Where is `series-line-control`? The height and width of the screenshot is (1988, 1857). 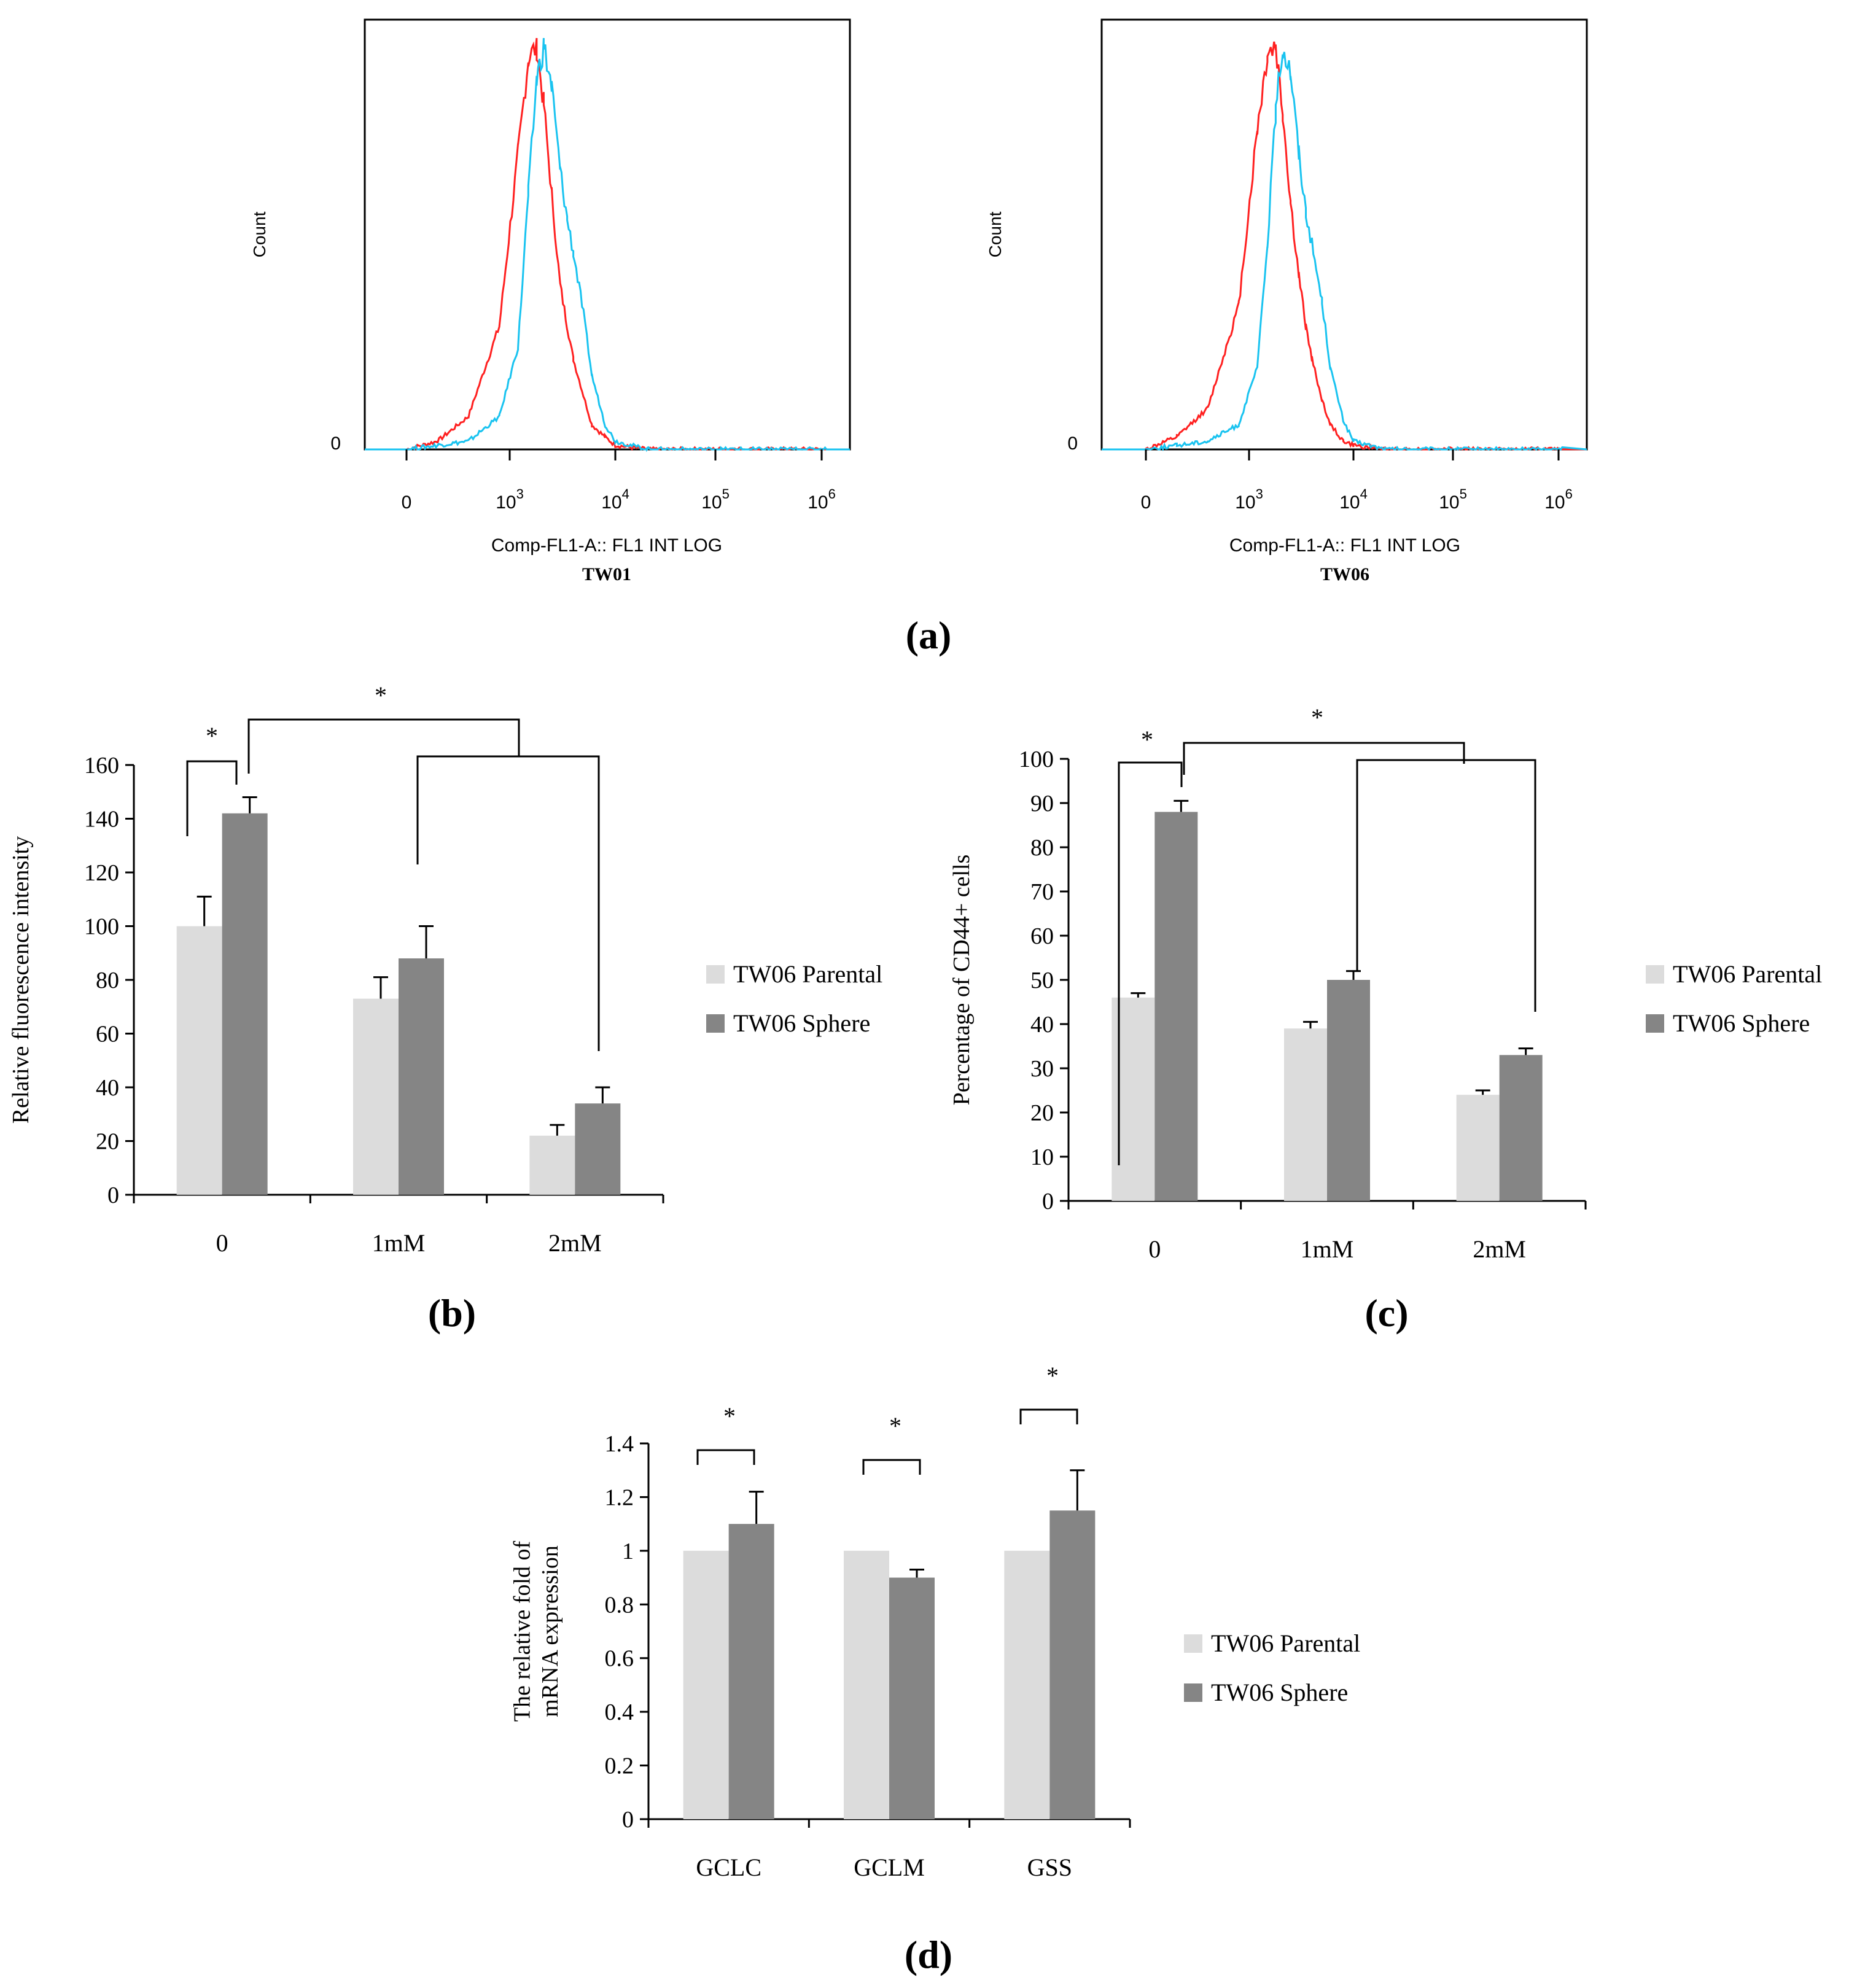 series-line-control is located at coordinates (1345, 246).